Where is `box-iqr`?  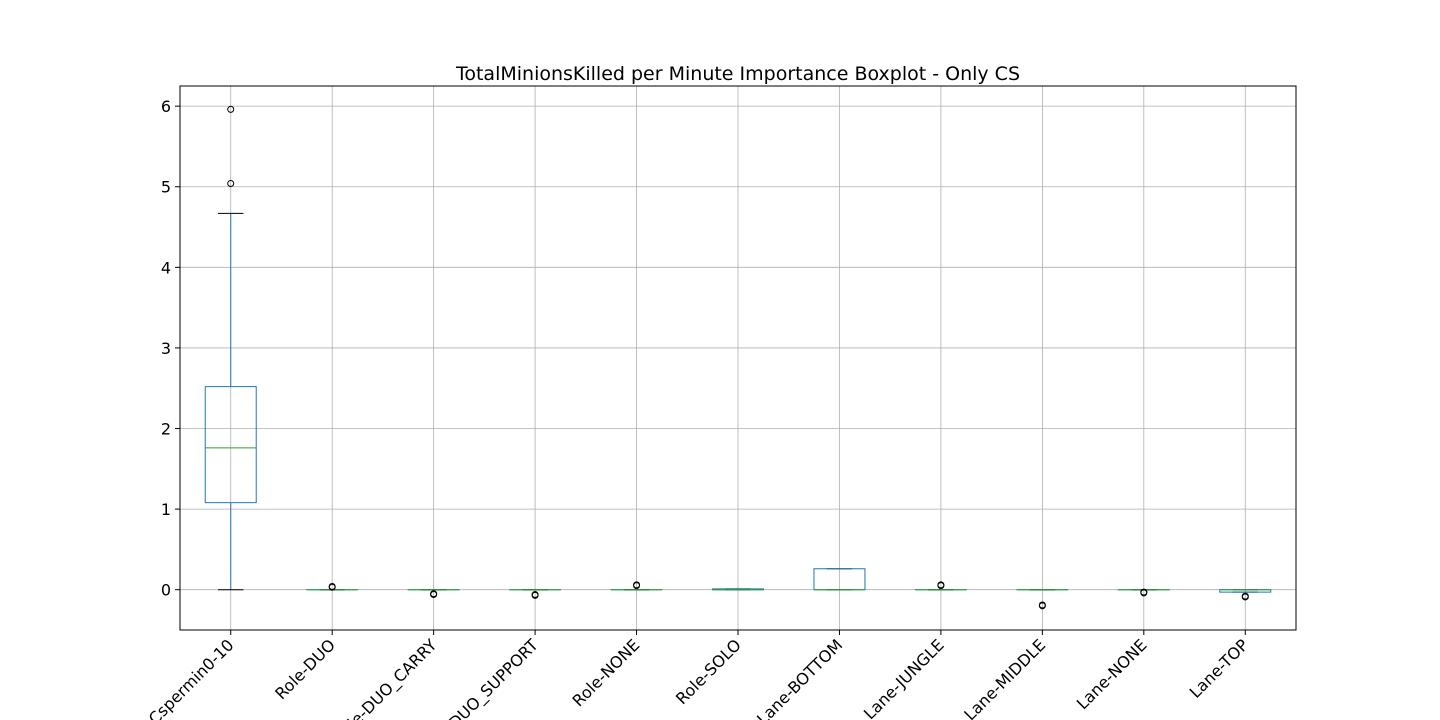
box-iqr is located at coordinates (230, 445).